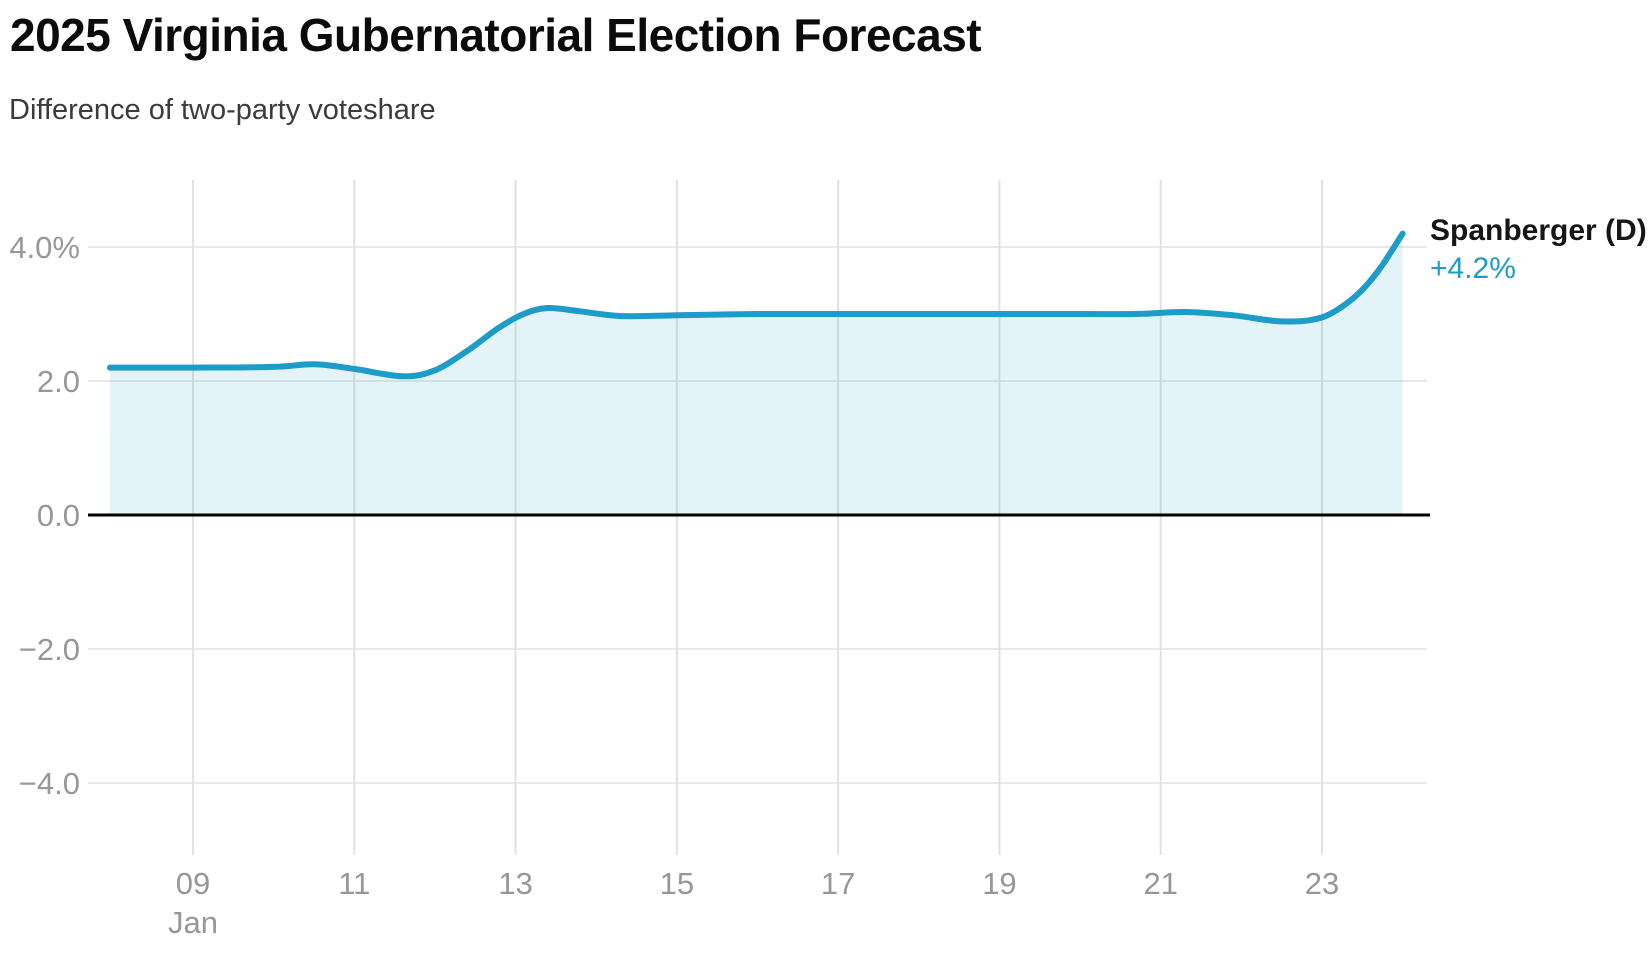 The height and width of the screenshot is (969, 1651). What do you see at coordinates (1160, 883) in the screenshot?
I see `x-tick-label: 21` at bounding box center [1160, 883].